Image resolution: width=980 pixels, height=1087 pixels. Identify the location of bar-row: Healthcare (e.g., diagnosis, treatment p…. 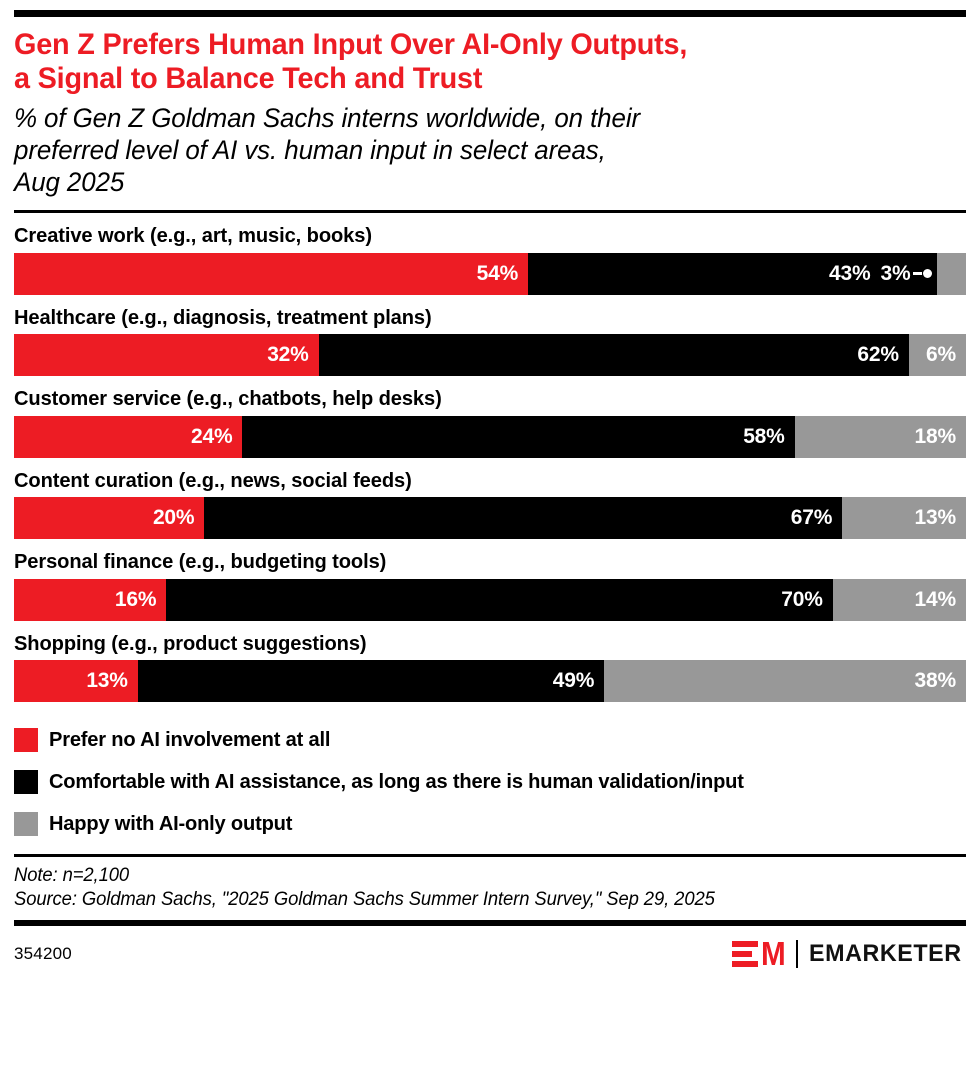
(490, 341).